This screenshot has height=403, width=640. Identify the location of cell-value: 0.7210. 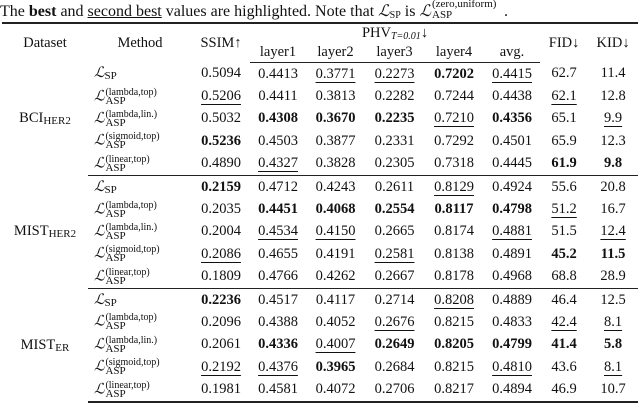
(454, 118).